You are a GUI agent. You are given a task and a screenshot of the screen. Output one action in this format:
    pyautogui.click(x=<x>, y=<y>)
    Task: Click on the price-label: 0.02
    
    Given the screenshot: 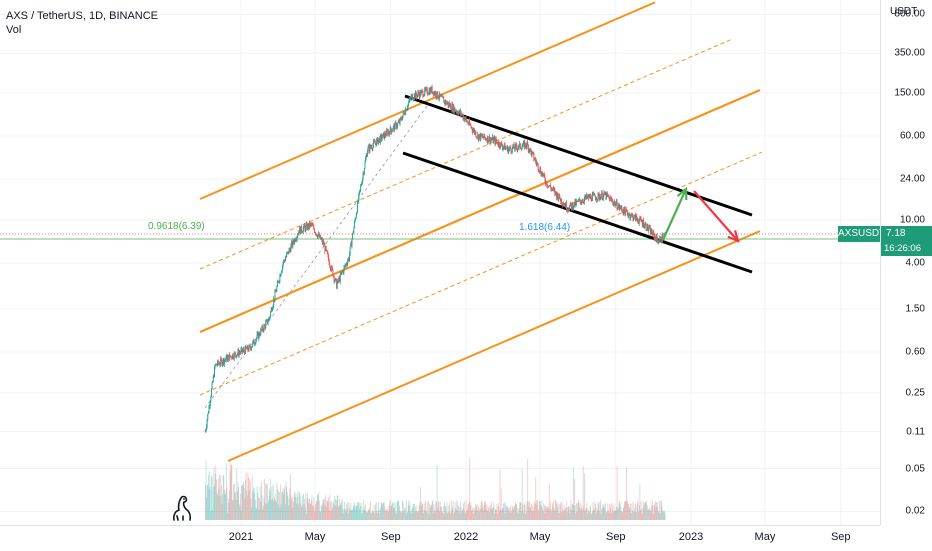 What is the action you would take?
    pyautogui.click(x=915, y=511)
    